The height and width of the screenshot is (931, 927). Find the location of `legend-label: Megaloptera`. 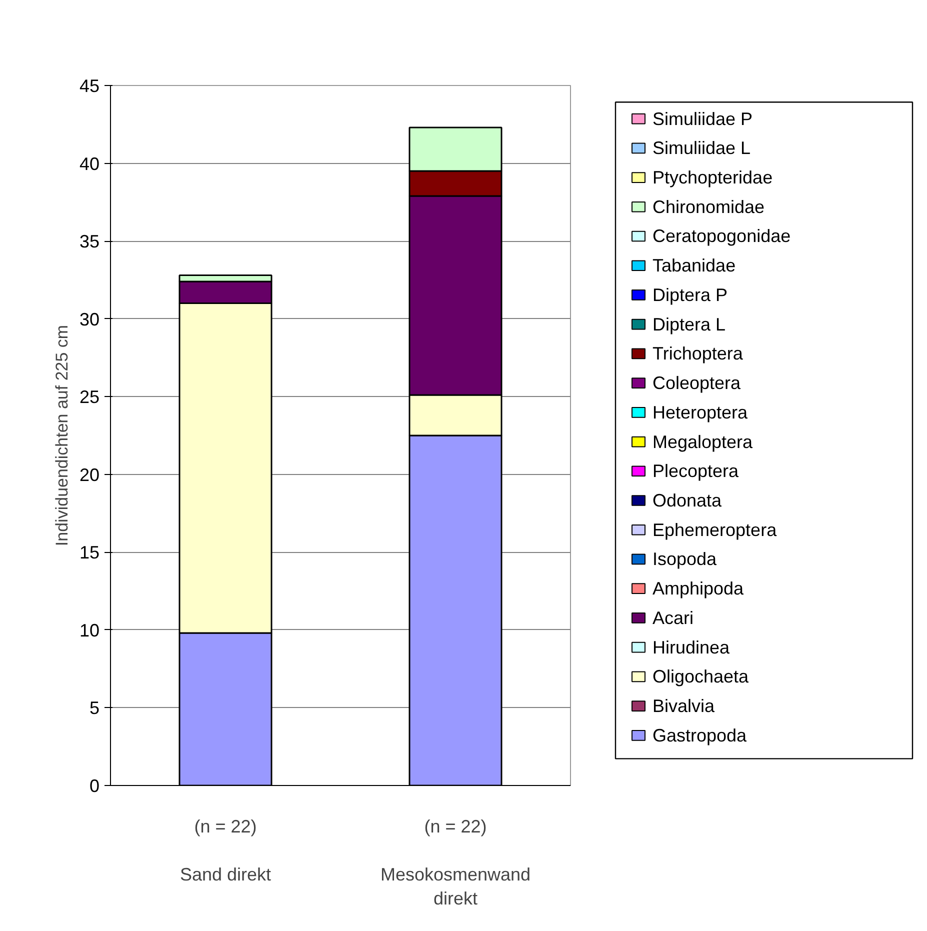

legend-label: Megaloptera is located at coordinates (703, 442).